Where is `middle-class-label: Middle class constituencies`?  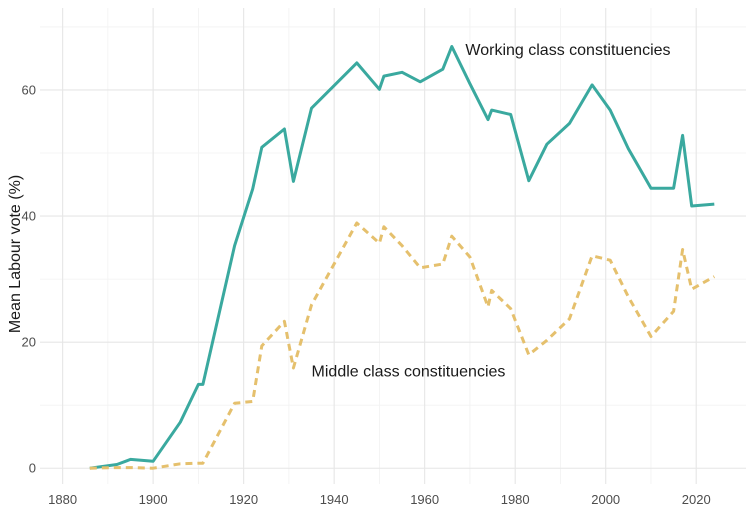
middle-class-label: Middle class constituencies is located at coordinates (409, 372).